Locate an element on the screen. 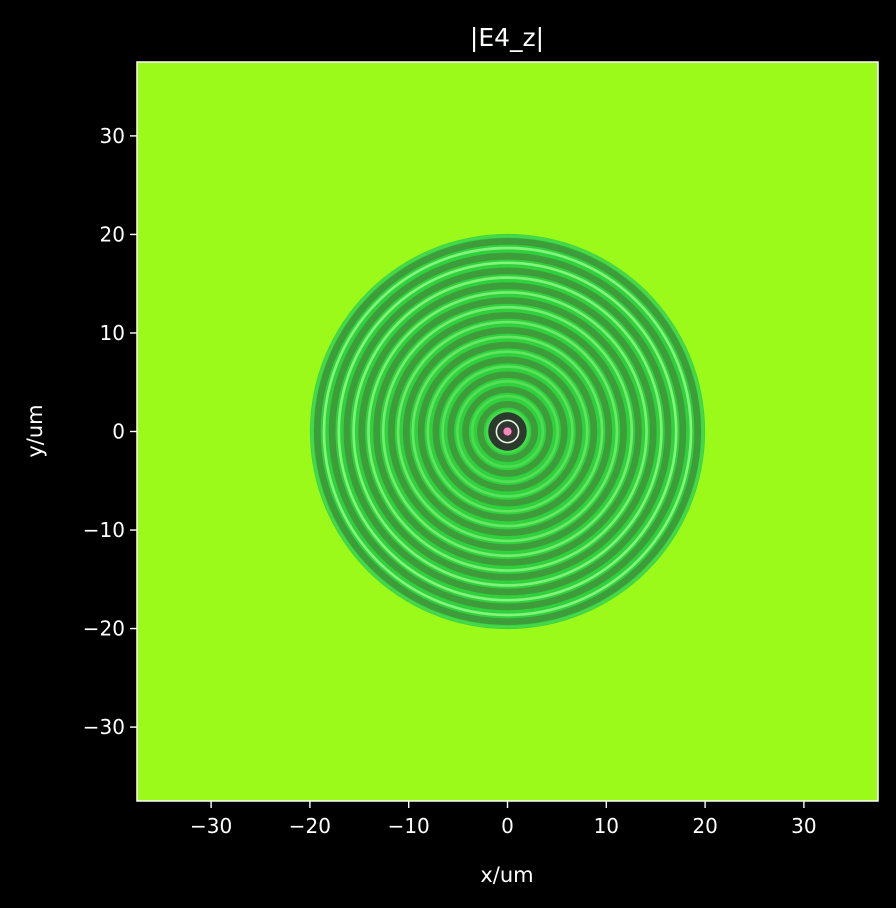  y-axis-label: y/um is located at coordinates (35, 430).